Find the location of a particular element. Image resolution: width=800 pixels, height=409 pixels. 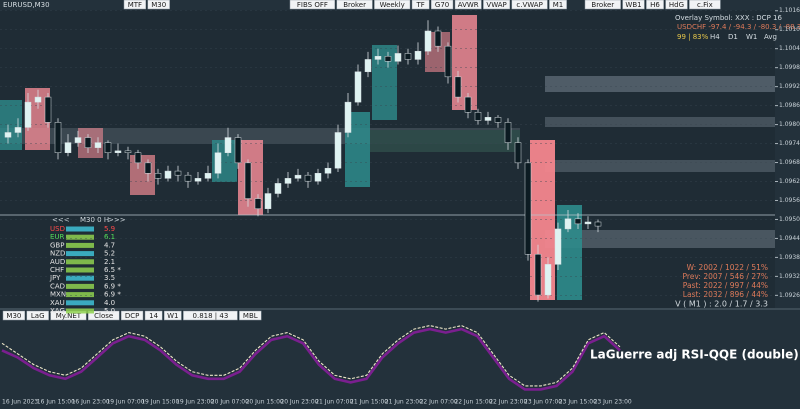

button-label: 0.818 | 43 is located at coordinates (211, 316).